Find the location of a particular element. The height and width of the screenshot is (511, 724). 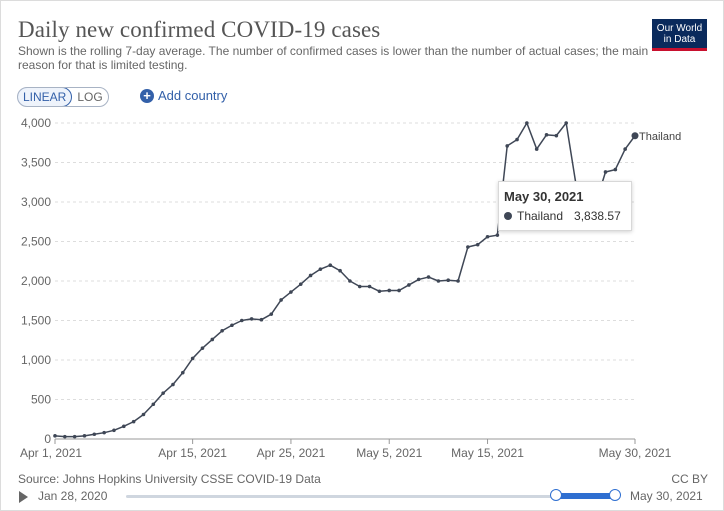

add-country-label: Add country is located at coordinates (193, 95).